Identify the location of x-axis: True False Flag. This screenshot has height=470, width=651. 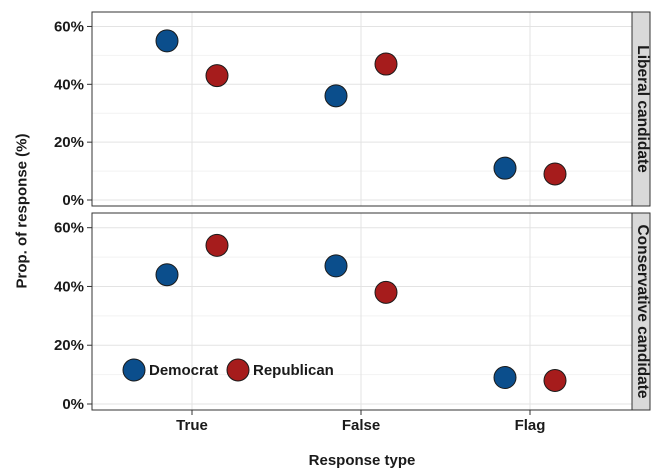
(360, 422).